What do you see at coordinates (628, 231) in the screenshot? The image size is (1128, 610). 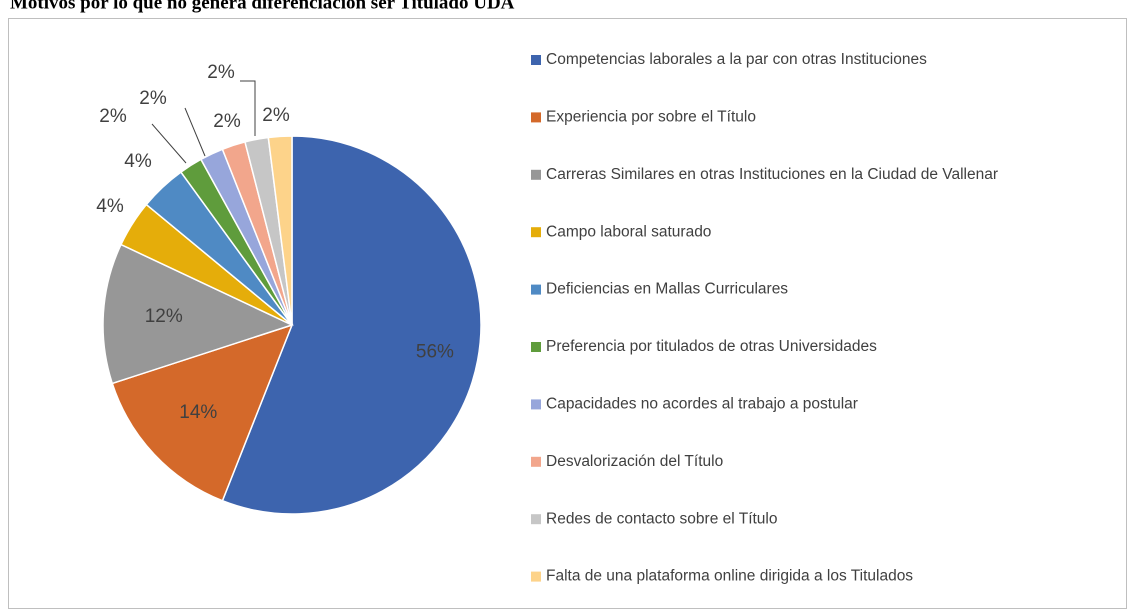 I see `legend-label: Campo laboral saturado` at bounding box center [628, 231].